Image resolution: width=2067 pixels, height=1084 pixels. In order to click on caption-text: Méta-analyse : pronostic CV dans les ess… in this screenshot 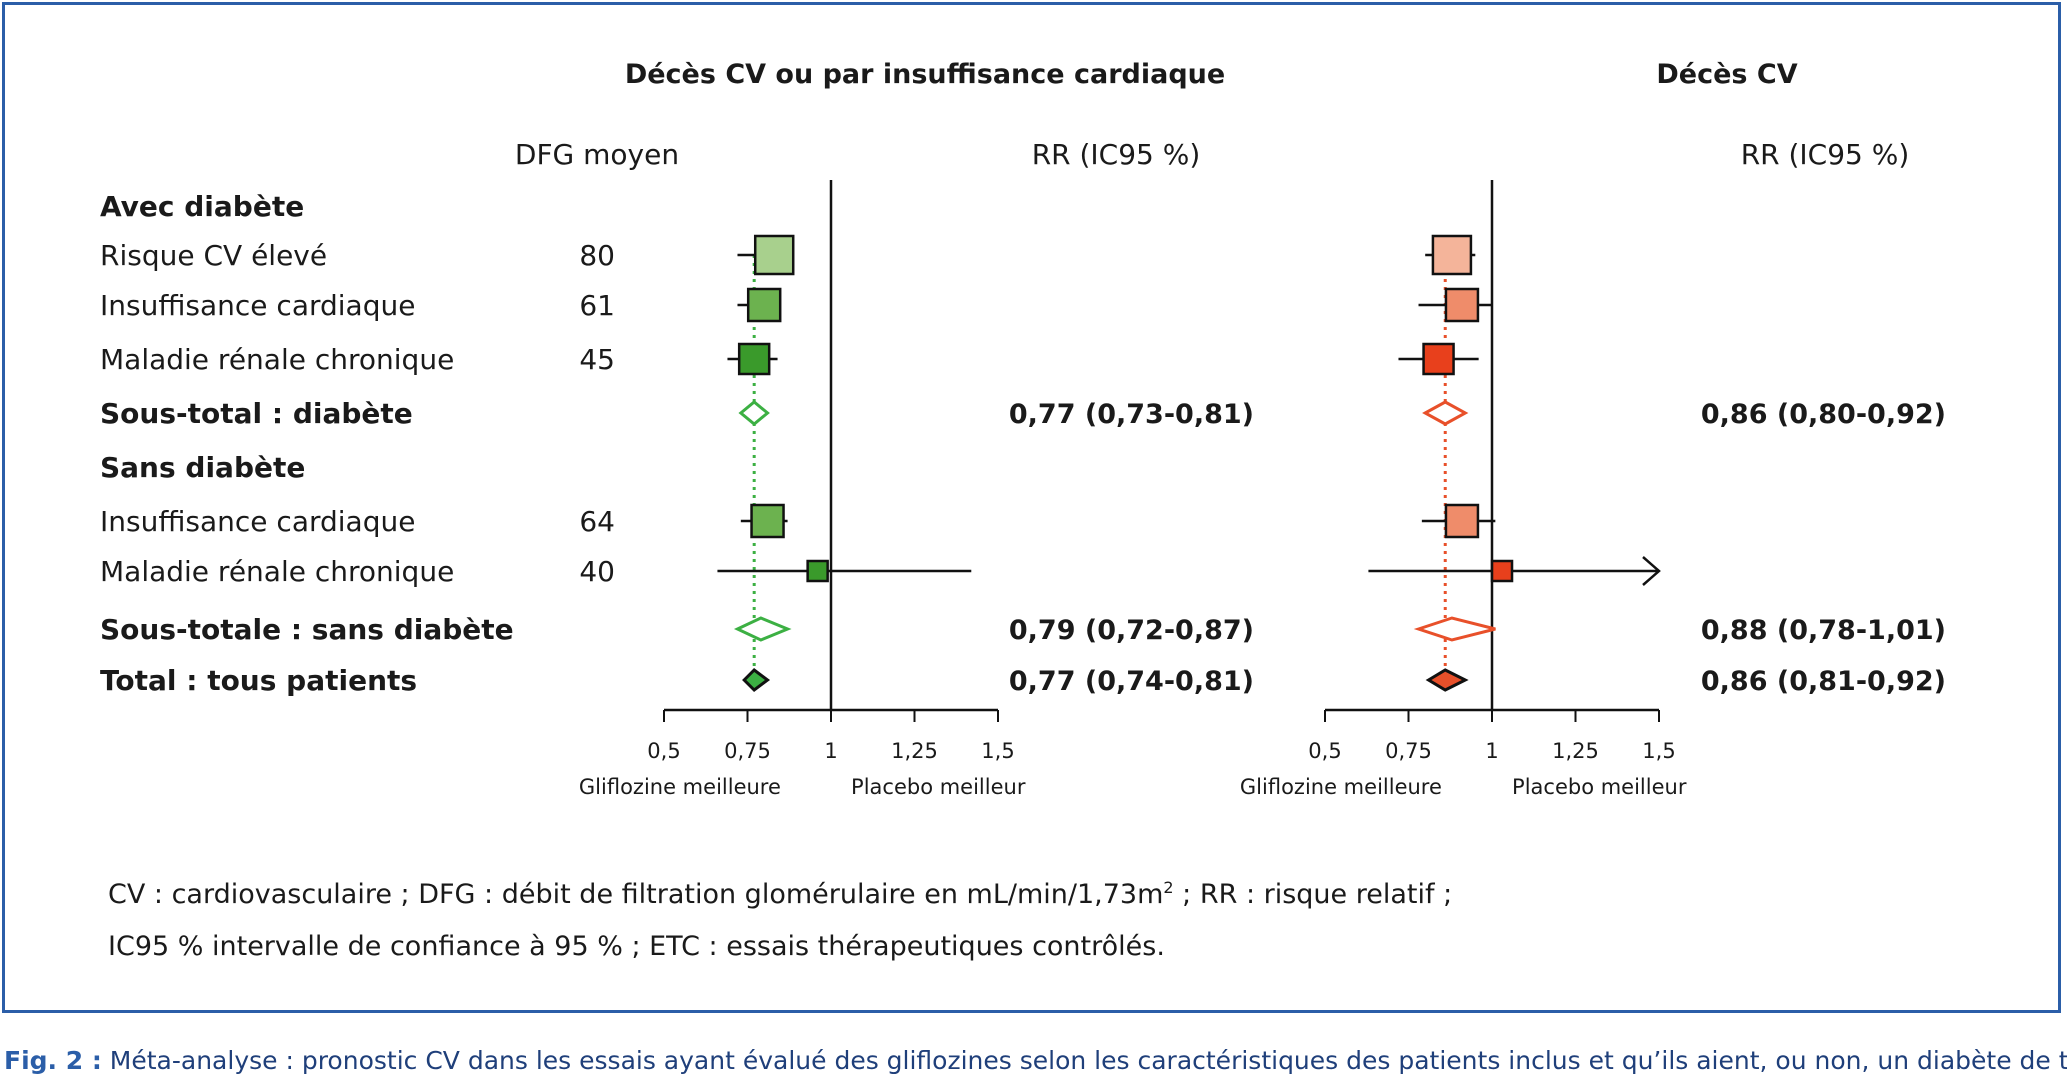, I will do `click(1084, 1060)`.